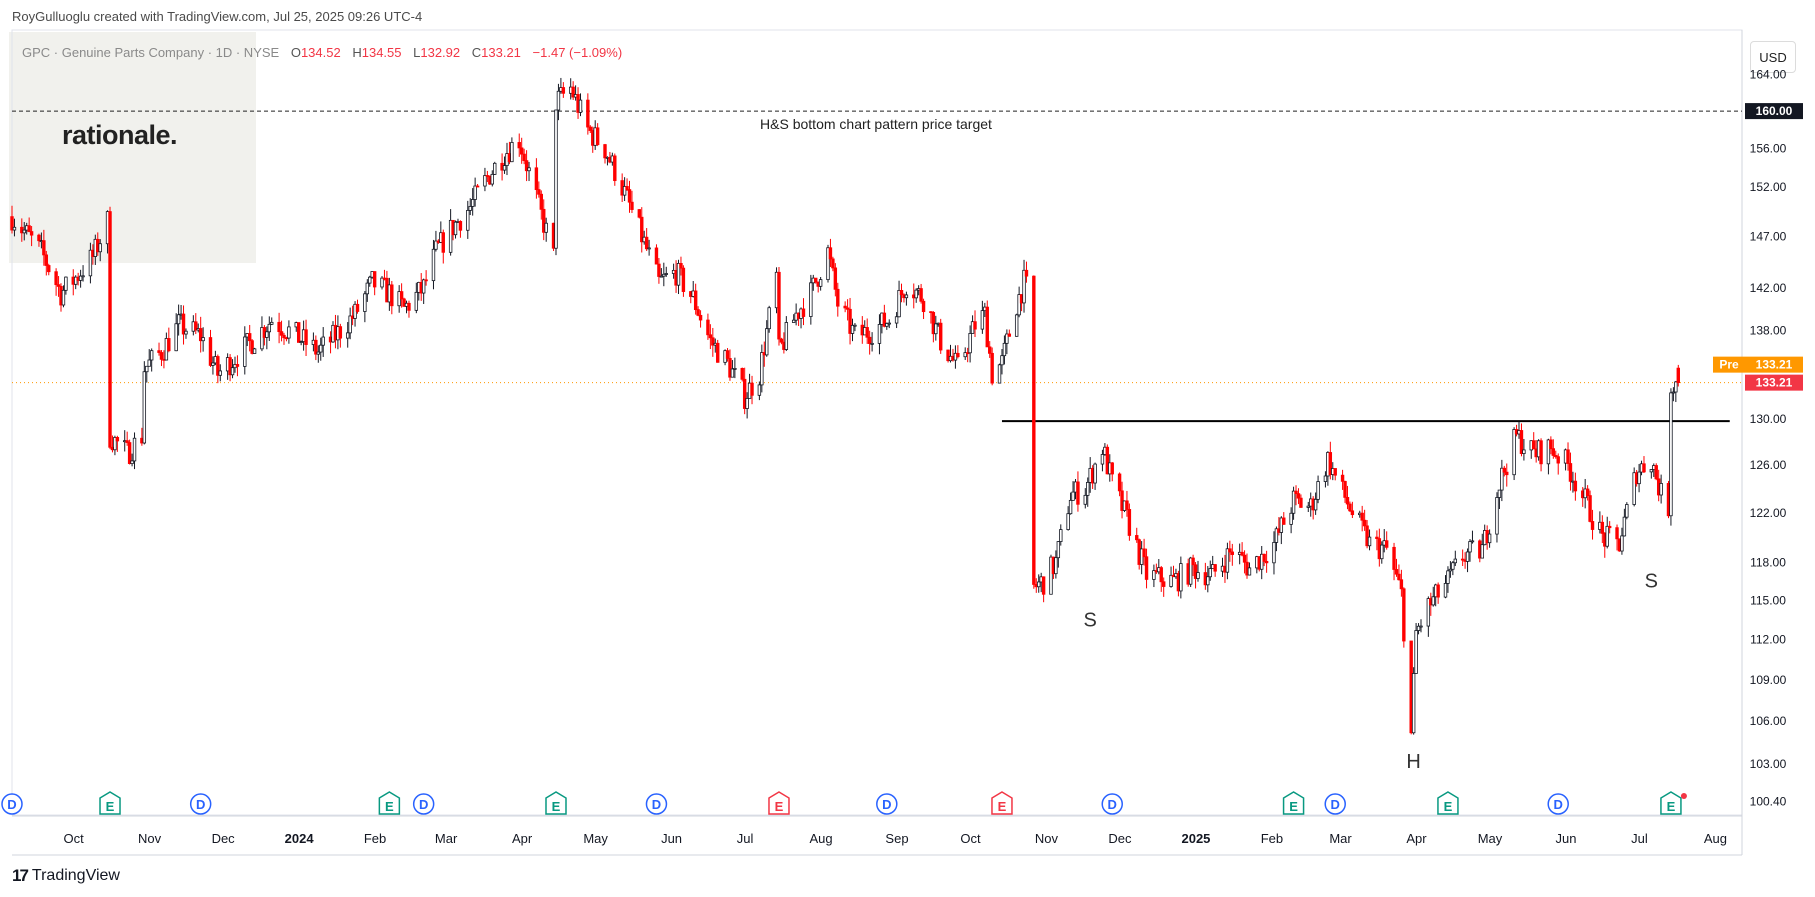 The width and height of the screenshot is (1815, 897). What do you see at coordinates (476, 52) in the screenshot?
I see `close-label: C` at bounding box center [476, 52].